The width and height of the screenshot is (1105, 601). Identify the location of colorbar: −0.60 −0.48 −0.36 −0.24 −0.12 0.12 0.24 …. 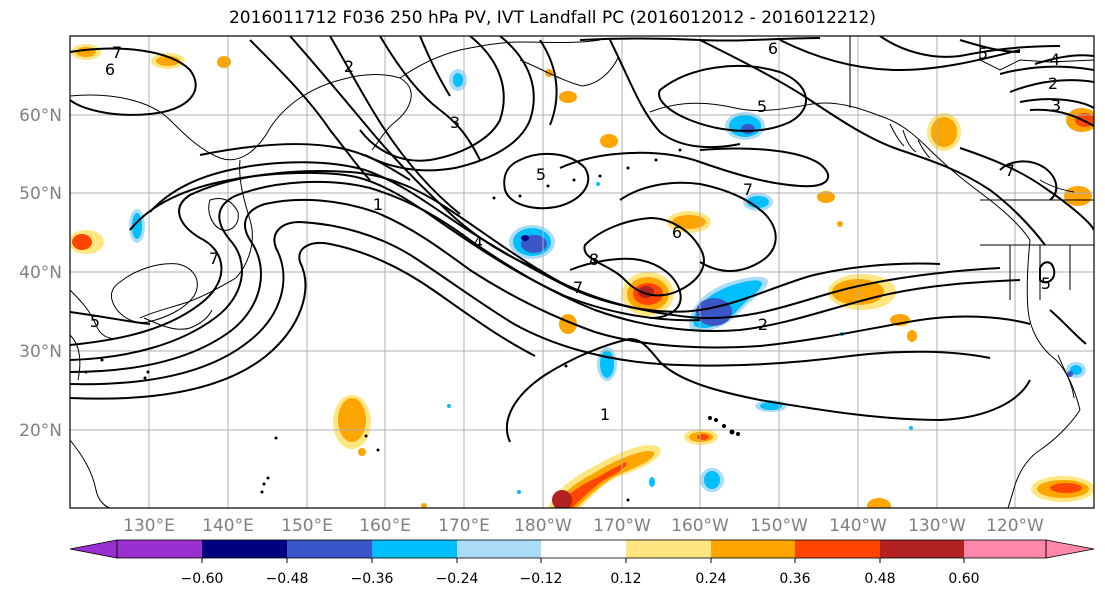
(582, 563).